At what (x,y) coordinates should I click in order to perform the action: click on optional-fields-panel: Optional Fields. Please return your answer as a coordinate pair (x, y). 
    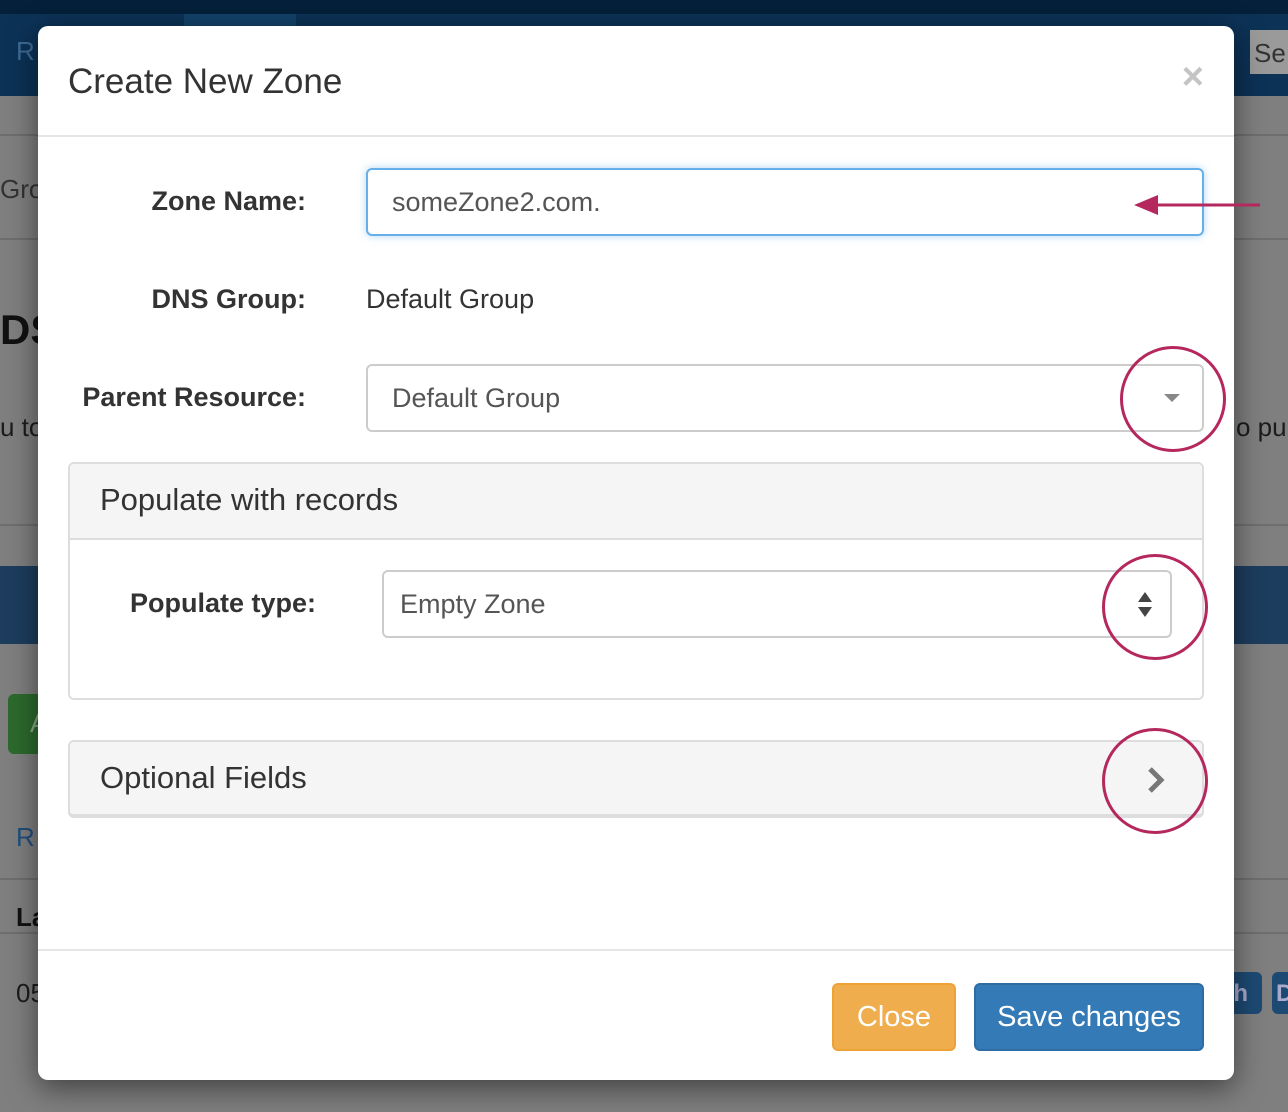
    Looking at the image, I should click on (636, 779).